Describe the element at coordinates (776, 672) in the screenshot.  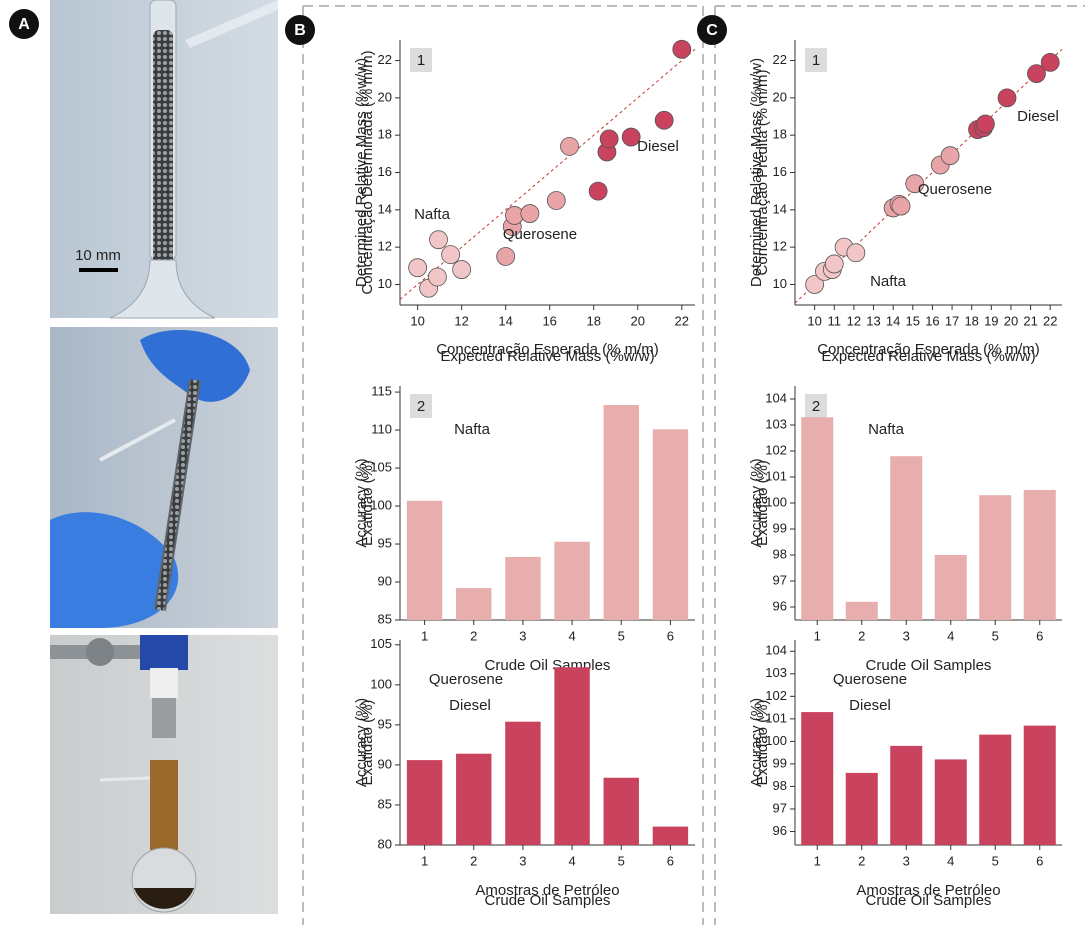
I see `y-tick-label: 103` at that location.